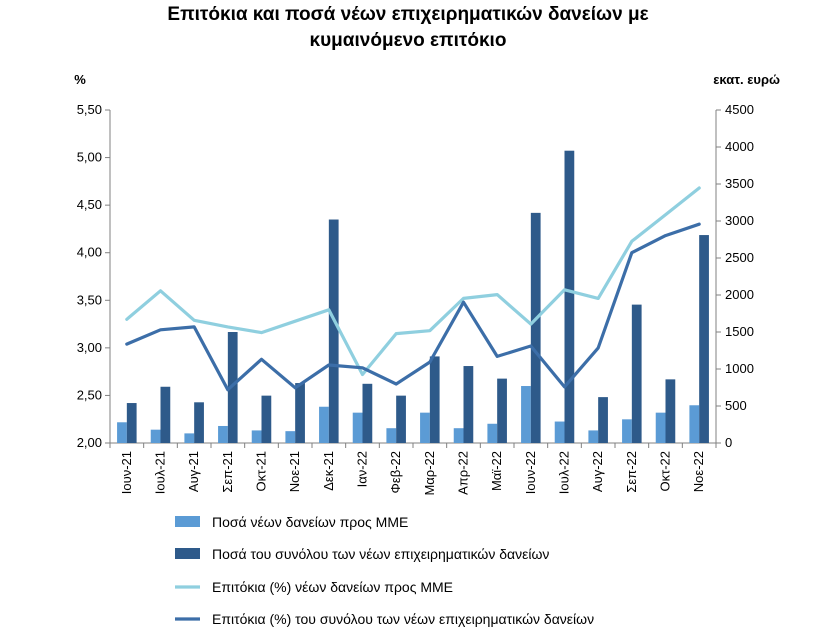 Image resolution: width=835 pixels, height=641 pixels. What do you see at coordinates (332, 587) in the screenshot?
I see `legend-label: Επιτόκια (%) νέων δανείων προς ΜΜΕ` at bounding box center [332, 587].